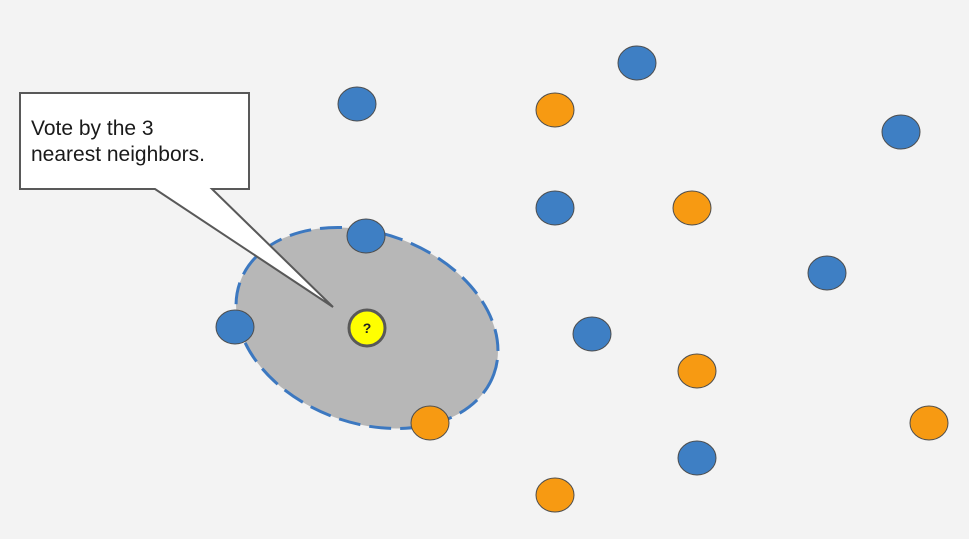 The width and height of the screenshot is (969, 539). I want to click on query-point, so click(367, 328).